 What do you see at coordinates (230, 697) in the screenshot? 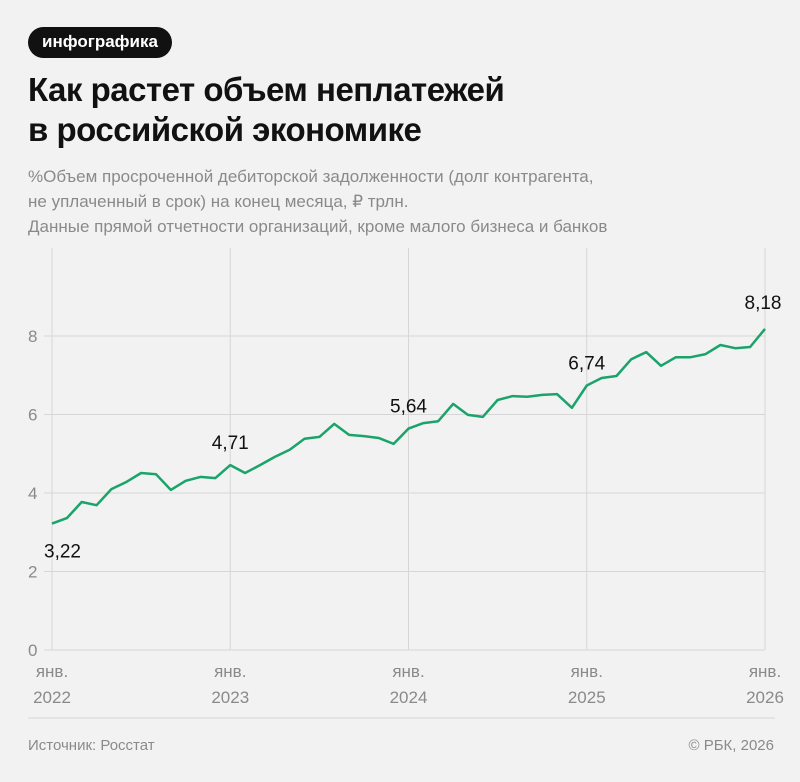
I see `x-tick-year: 2023` at bounding box center [230, 697].